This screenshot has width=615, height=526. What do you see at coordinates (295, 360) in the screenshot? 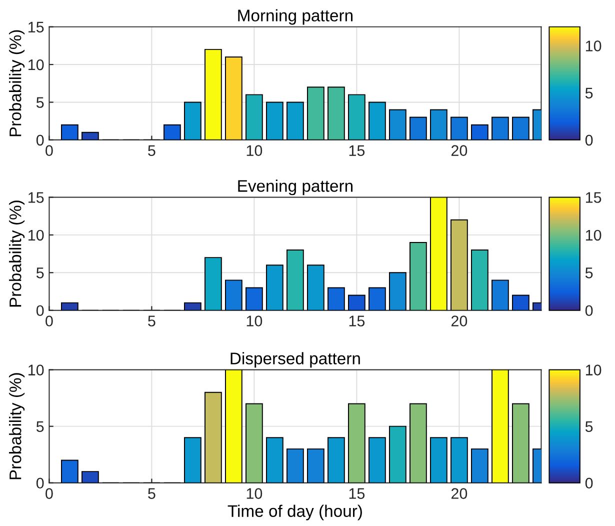
I see `chart-title: Dispersed pattern` at bounding box center [295, 360].